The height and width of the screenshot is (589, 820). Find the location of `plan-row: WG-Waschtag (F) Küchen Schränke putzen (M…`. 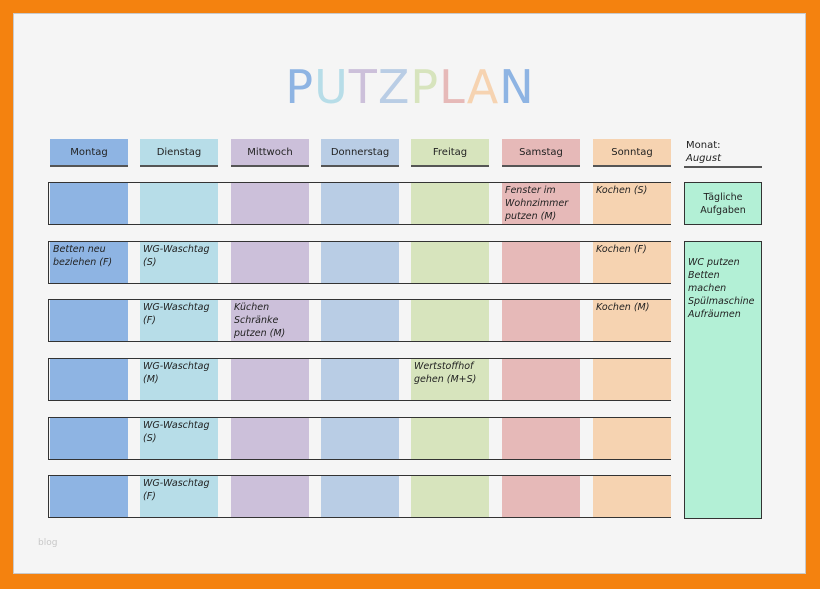

plan-row: WG-Waschtag (F) Küchen Schränke putzen (M… is located at coordinates (359, 320).